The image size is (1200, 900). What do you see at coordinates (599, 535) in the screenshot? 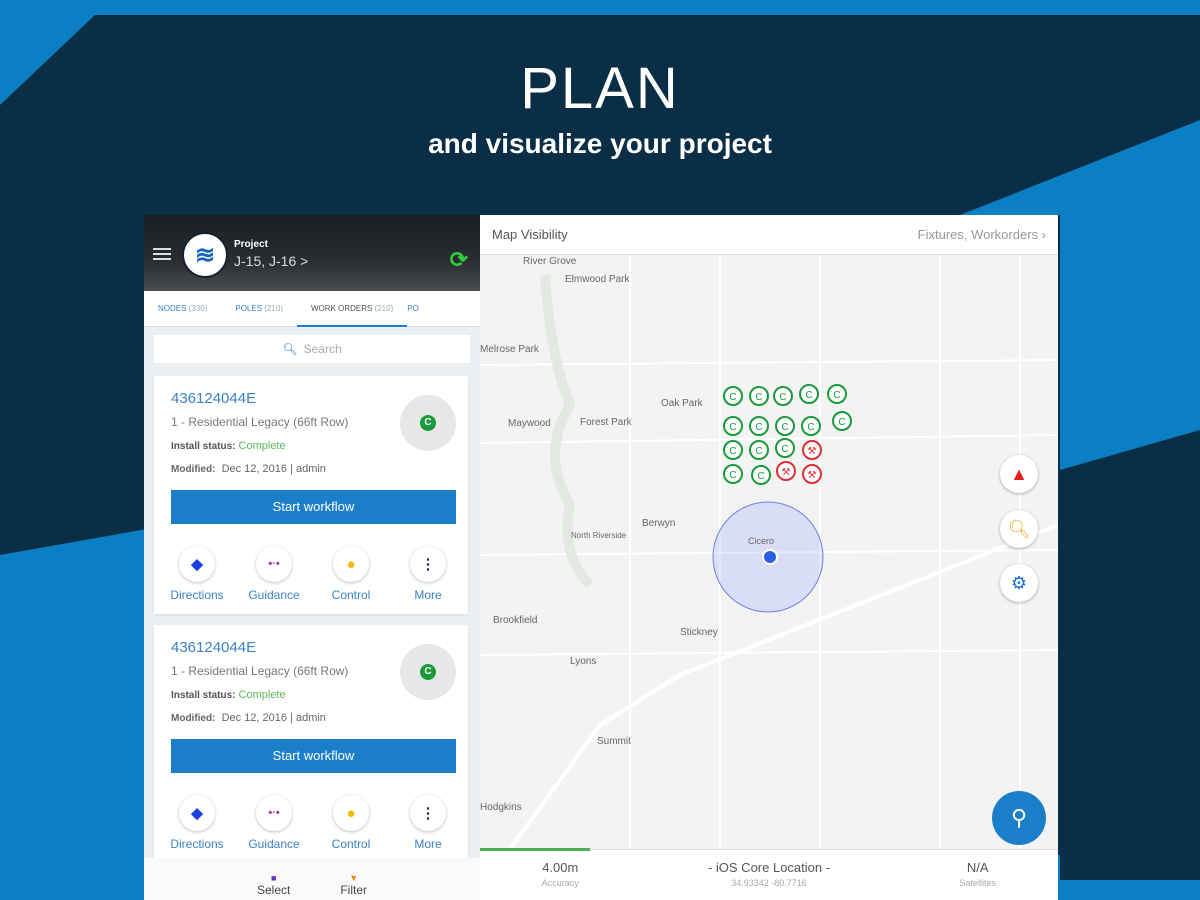
I see `map-place-label: North Riverside` at bounding box center [599, 535].